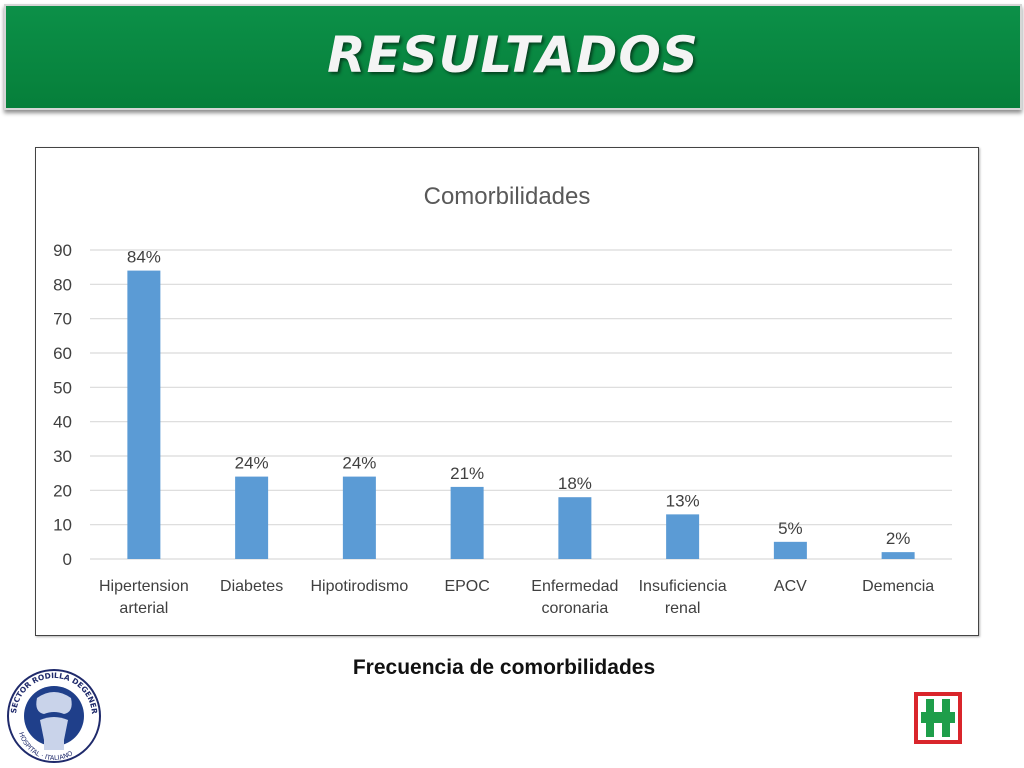  I want to click on y-tick-label: 30, so click(62, 456).